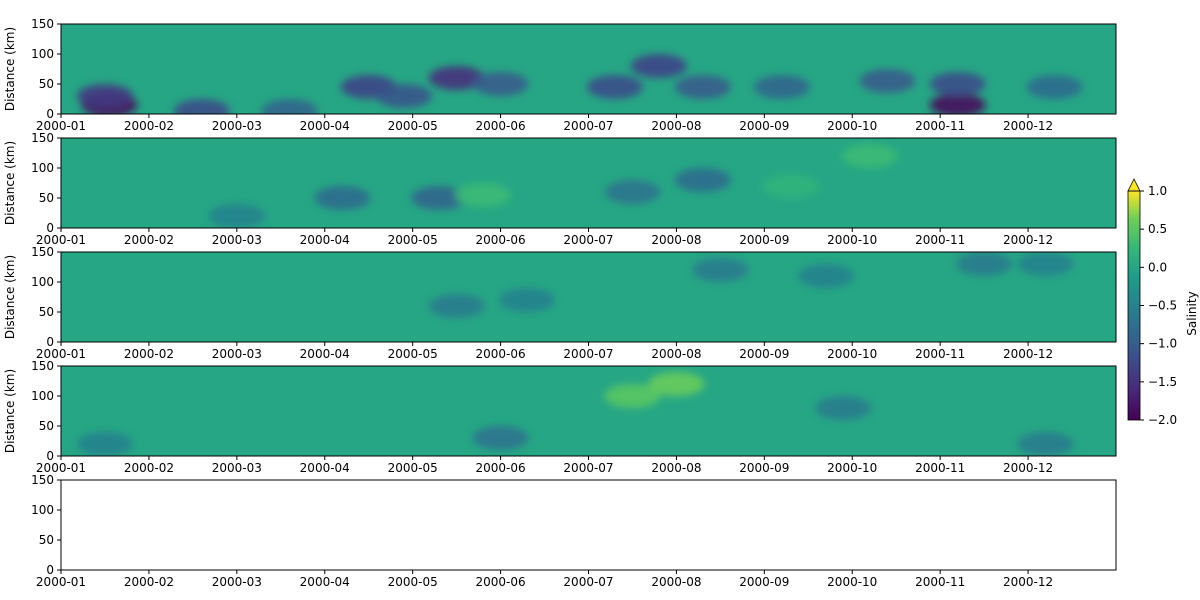  Describe the element at coordinates (1134, 185) in the screenshot. I see `colorbar-extend-arrow` at that location.